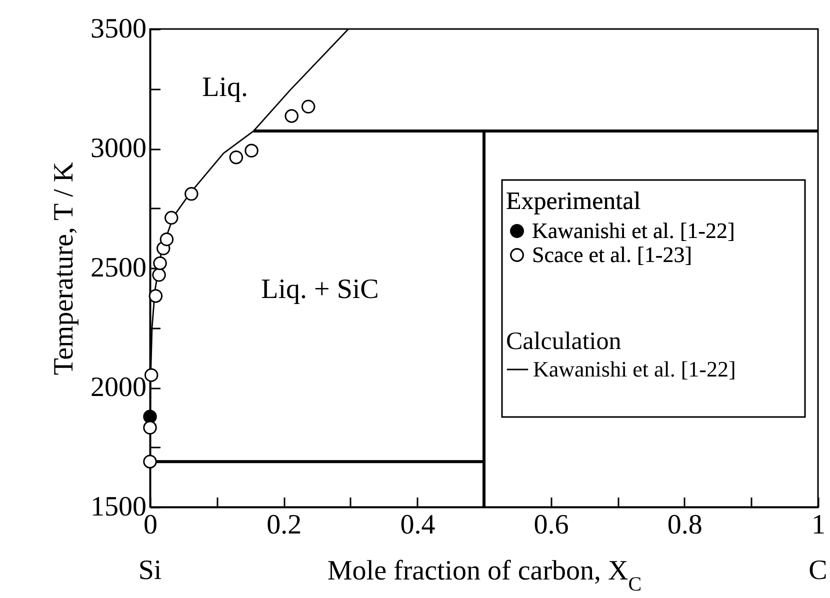  What do you see at coordinates (418, 525) in the screenshot?
I see `x-tick-label: 0.4` at bounding box center [418, 525].